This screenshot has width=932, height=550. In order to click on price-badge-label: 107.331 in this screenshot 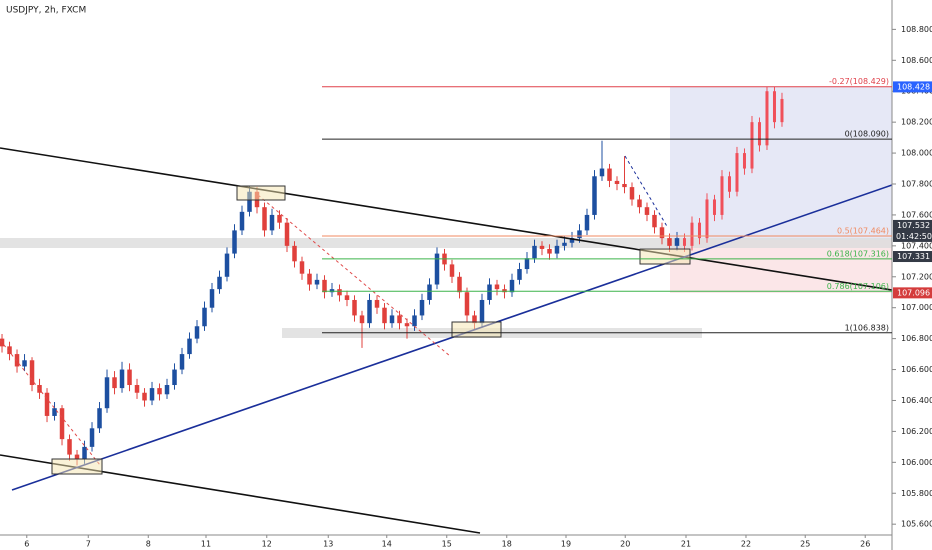, I will do `click(913, 256)`.